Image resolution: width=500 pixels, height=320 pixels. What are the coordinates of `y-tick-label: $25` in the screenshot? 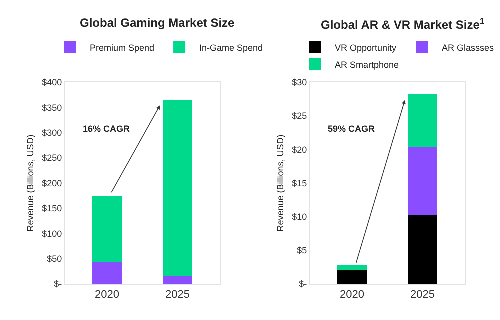 It's located at (300, 116).